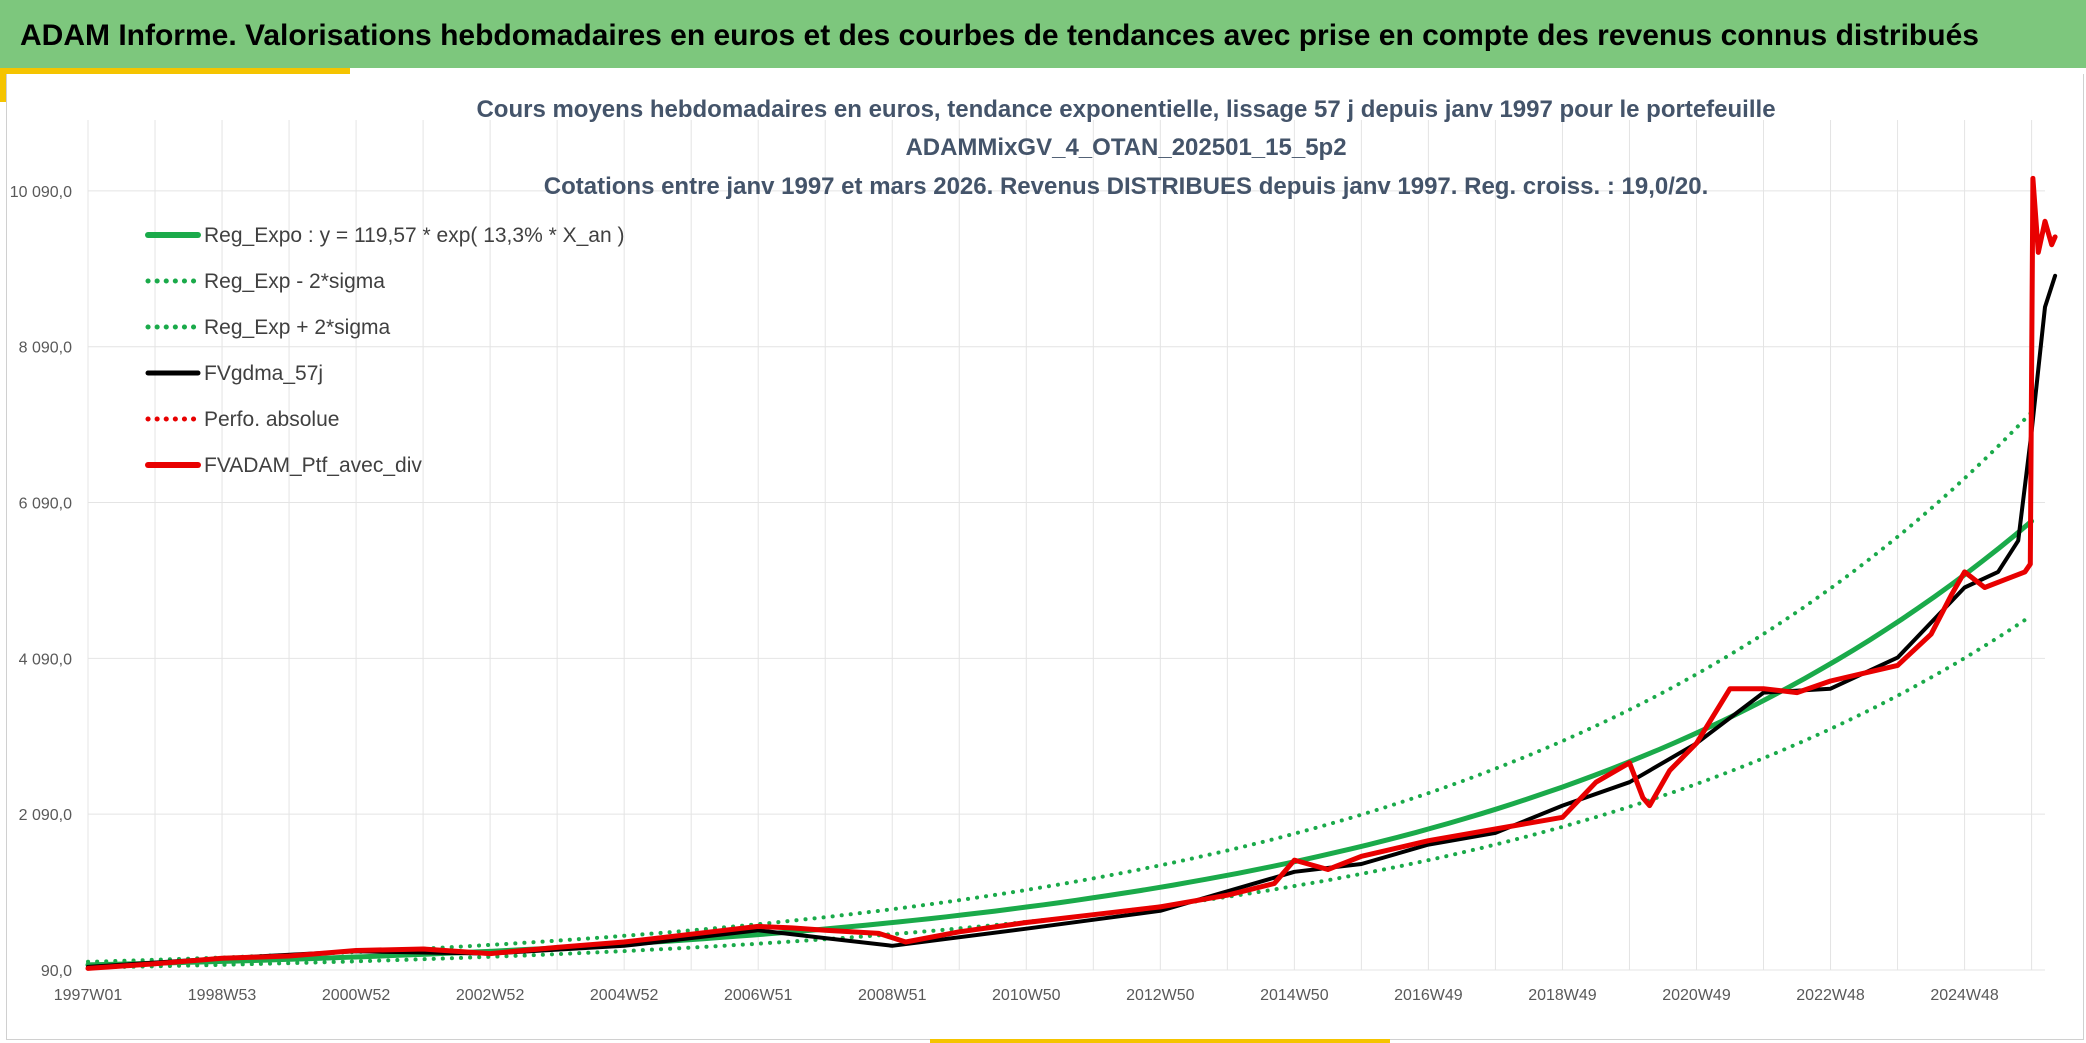 This screenshot has width=2086, height=1043. Describe the element at coordinates (356, 995) in the screenshot. I see `x-tick-label: 2000W52` at that location.